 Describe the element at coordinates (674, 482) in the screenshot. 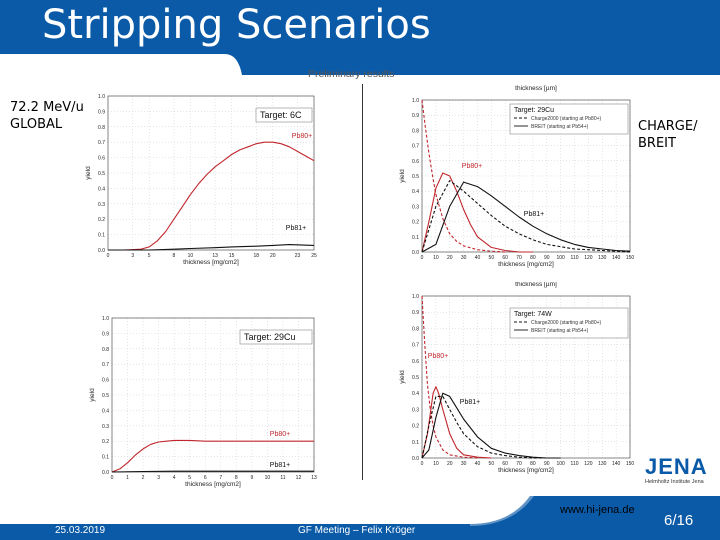

I see `logo-subtitle: Helmholtz Institute Jena` at that location.